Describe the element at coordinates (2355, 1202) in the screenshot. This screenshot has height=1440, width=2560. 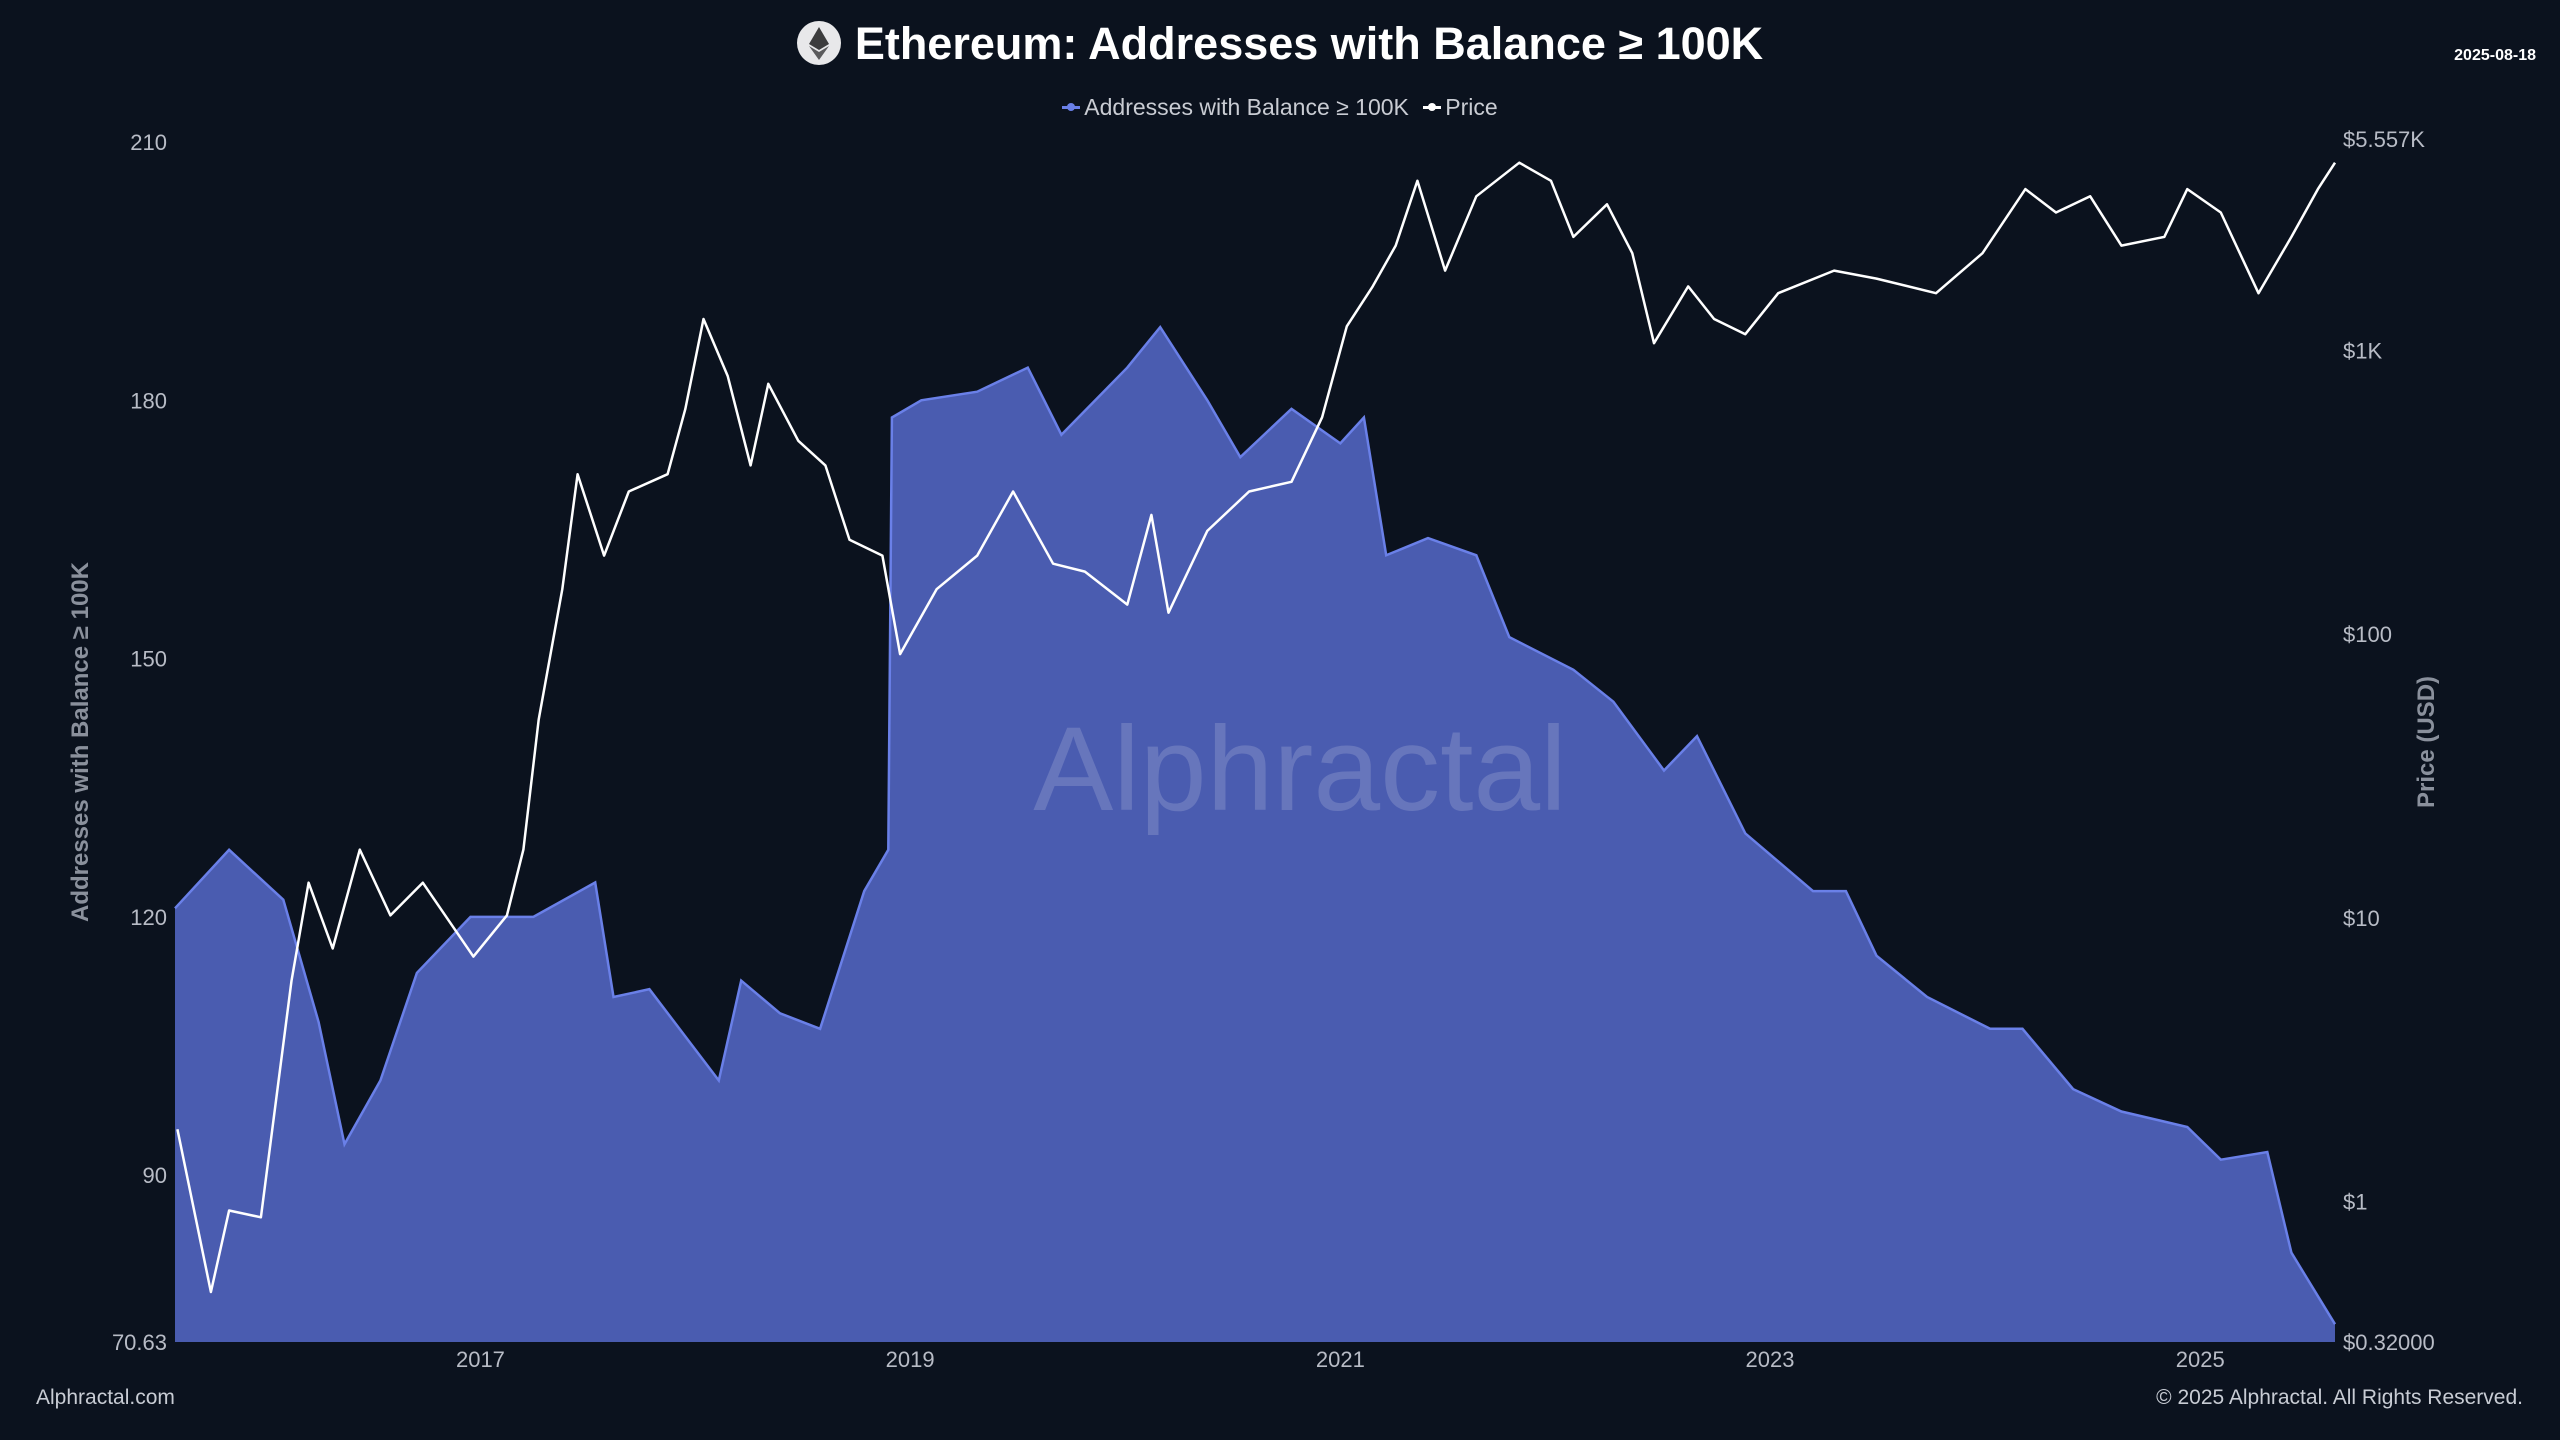
I see `y-right-tick-label: $1` at that location.